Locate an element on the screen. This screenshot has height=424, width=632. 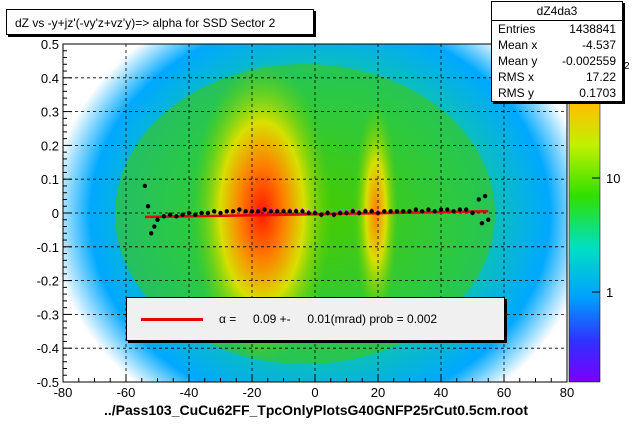
y-tick-label: -0.1 is located at coordinates (48, 247).